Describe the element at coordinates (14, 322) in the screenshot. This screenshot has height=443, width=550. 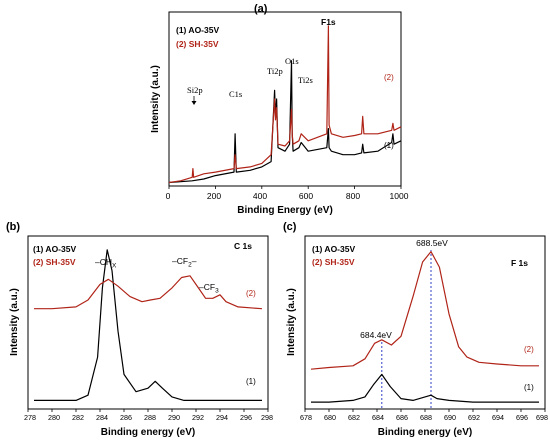
I see `panel-b-y-axis-title: Intensity (a.u.)` at that location.